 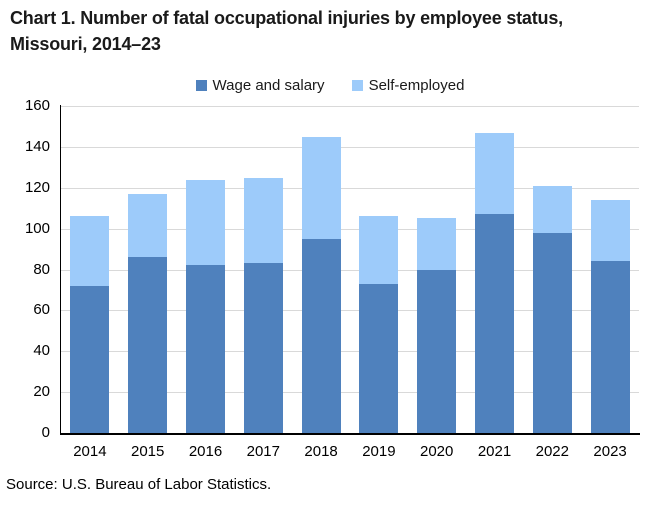 What do you see at coordinates (379, 358) in the screenshot?
I see `bar-segment-wage-and-salary-2019` at bounding box center [379, 358].